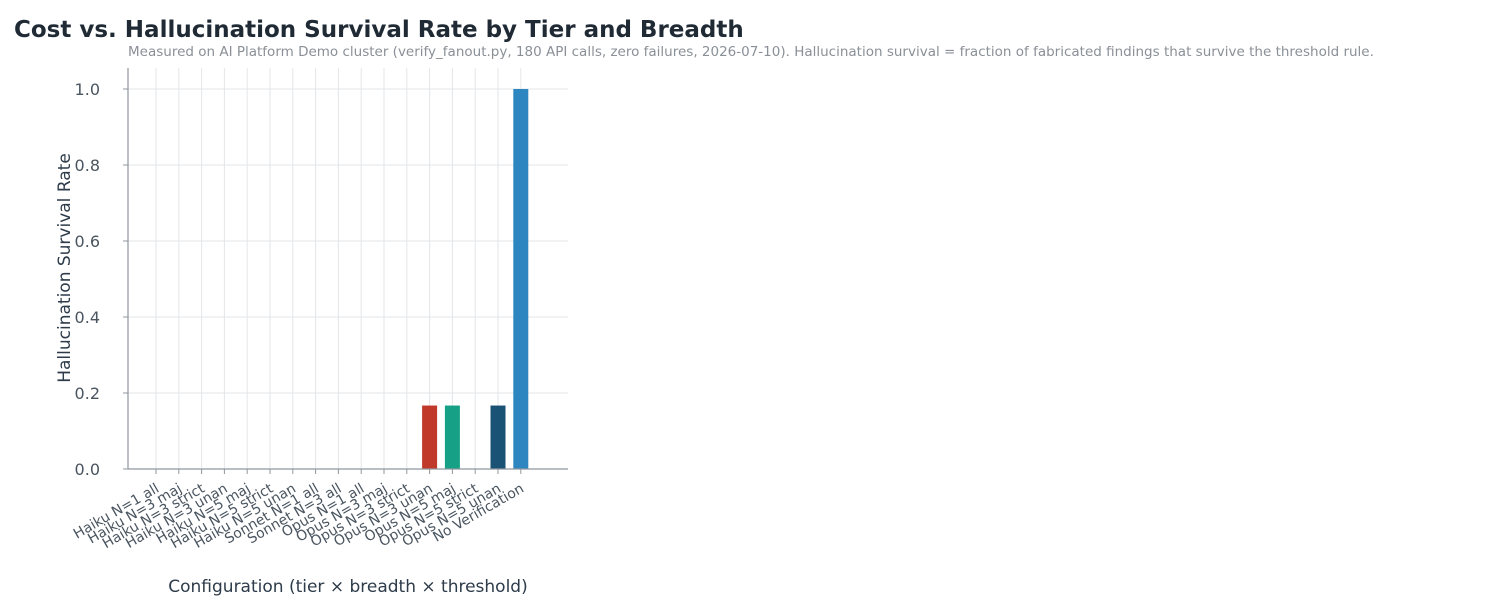 The height and width of the screenshot is (615, 1499). What do you see at coordinates (87, 165) in the screenshot?
I see `y-tick-label: 0.8` at bounding box center [87, 165].